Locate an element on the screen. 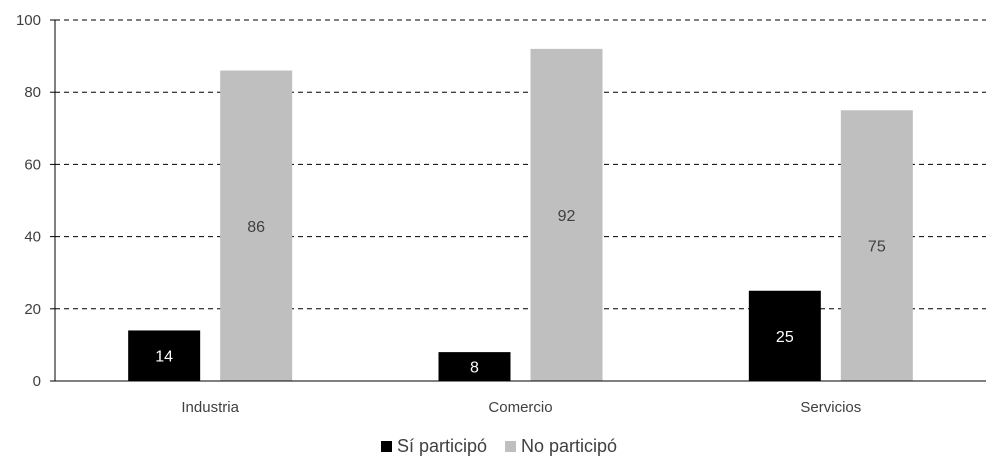 The height and width of the screenshot is (460, 998). x-tick-label-comercio: Comercio is located at coordinates (520, 407).